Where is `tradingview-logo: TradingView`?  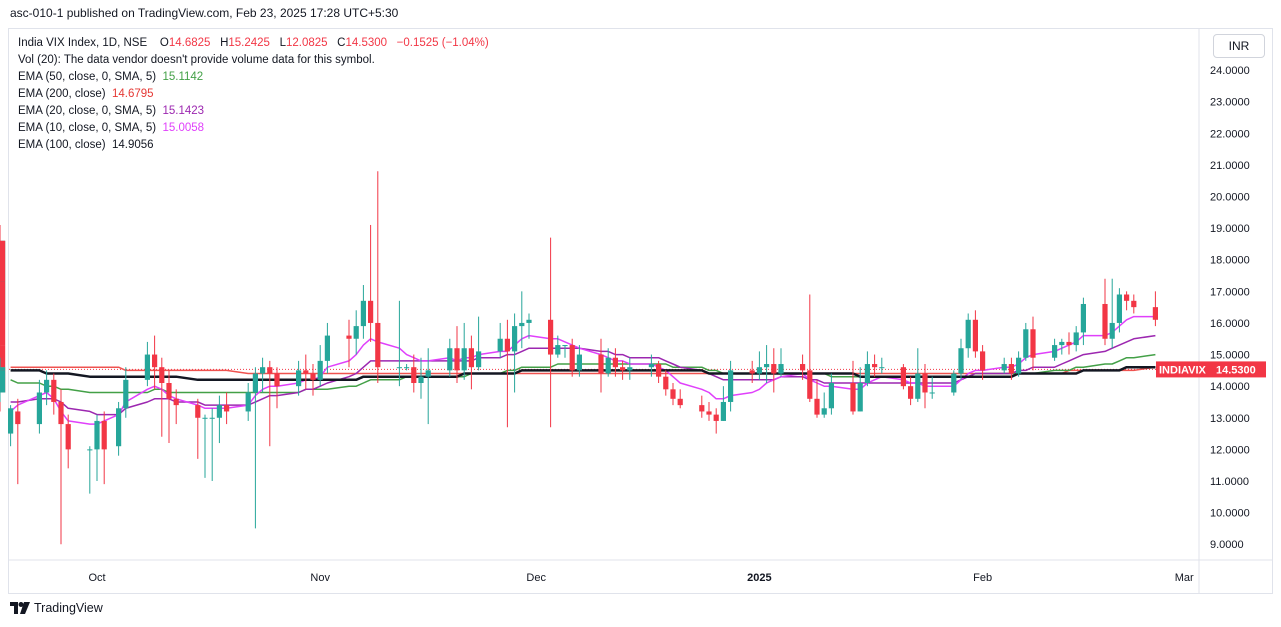
tradingview-logo: TradingView is located at coordinates (56, 608).